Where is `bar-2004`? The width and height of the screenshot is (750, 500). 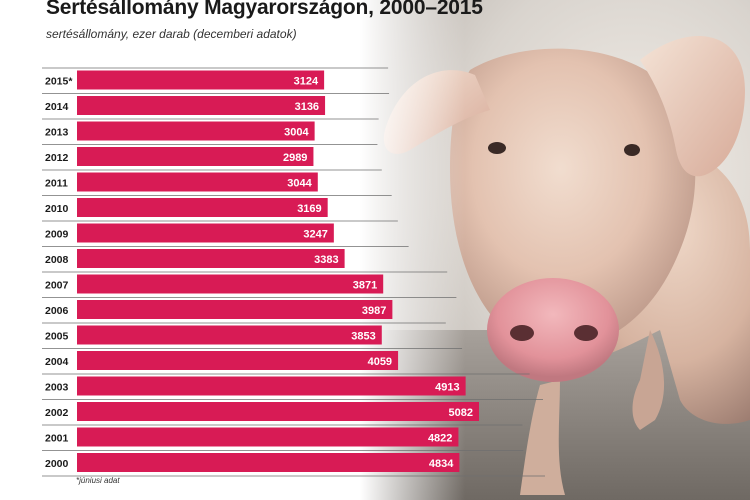 bar-2004 is located at coordinates (238, 360).